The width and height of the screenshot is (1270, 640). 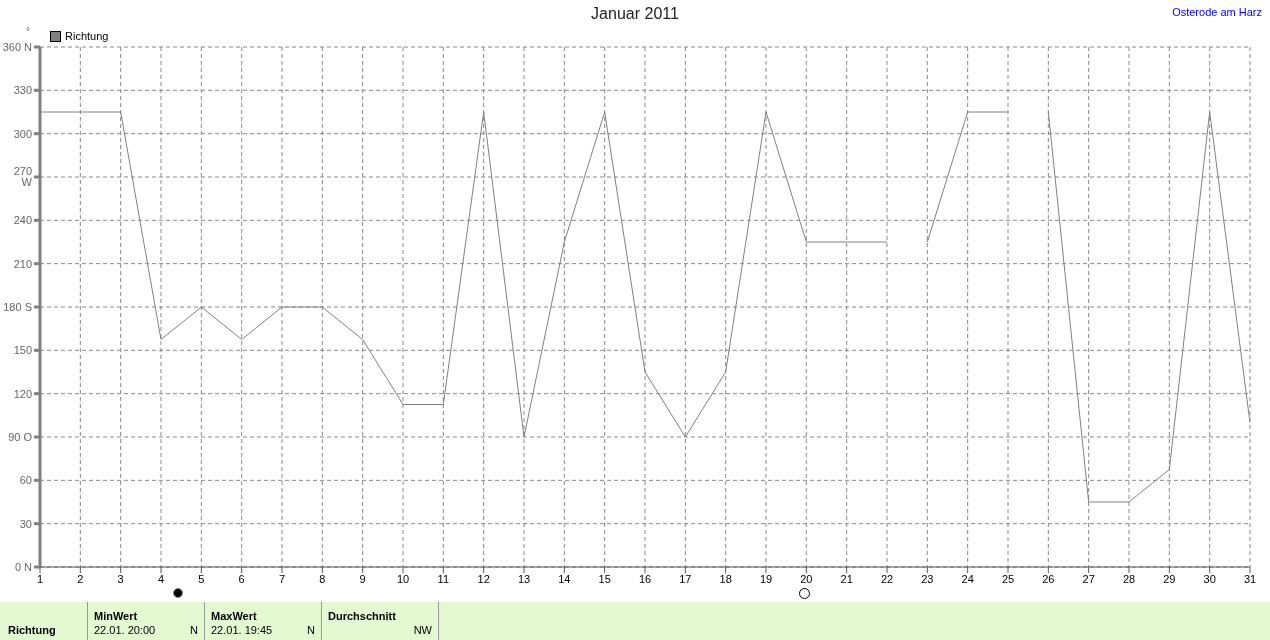 I want to click on x-tick-label: 1, so click(x=40, y=578).